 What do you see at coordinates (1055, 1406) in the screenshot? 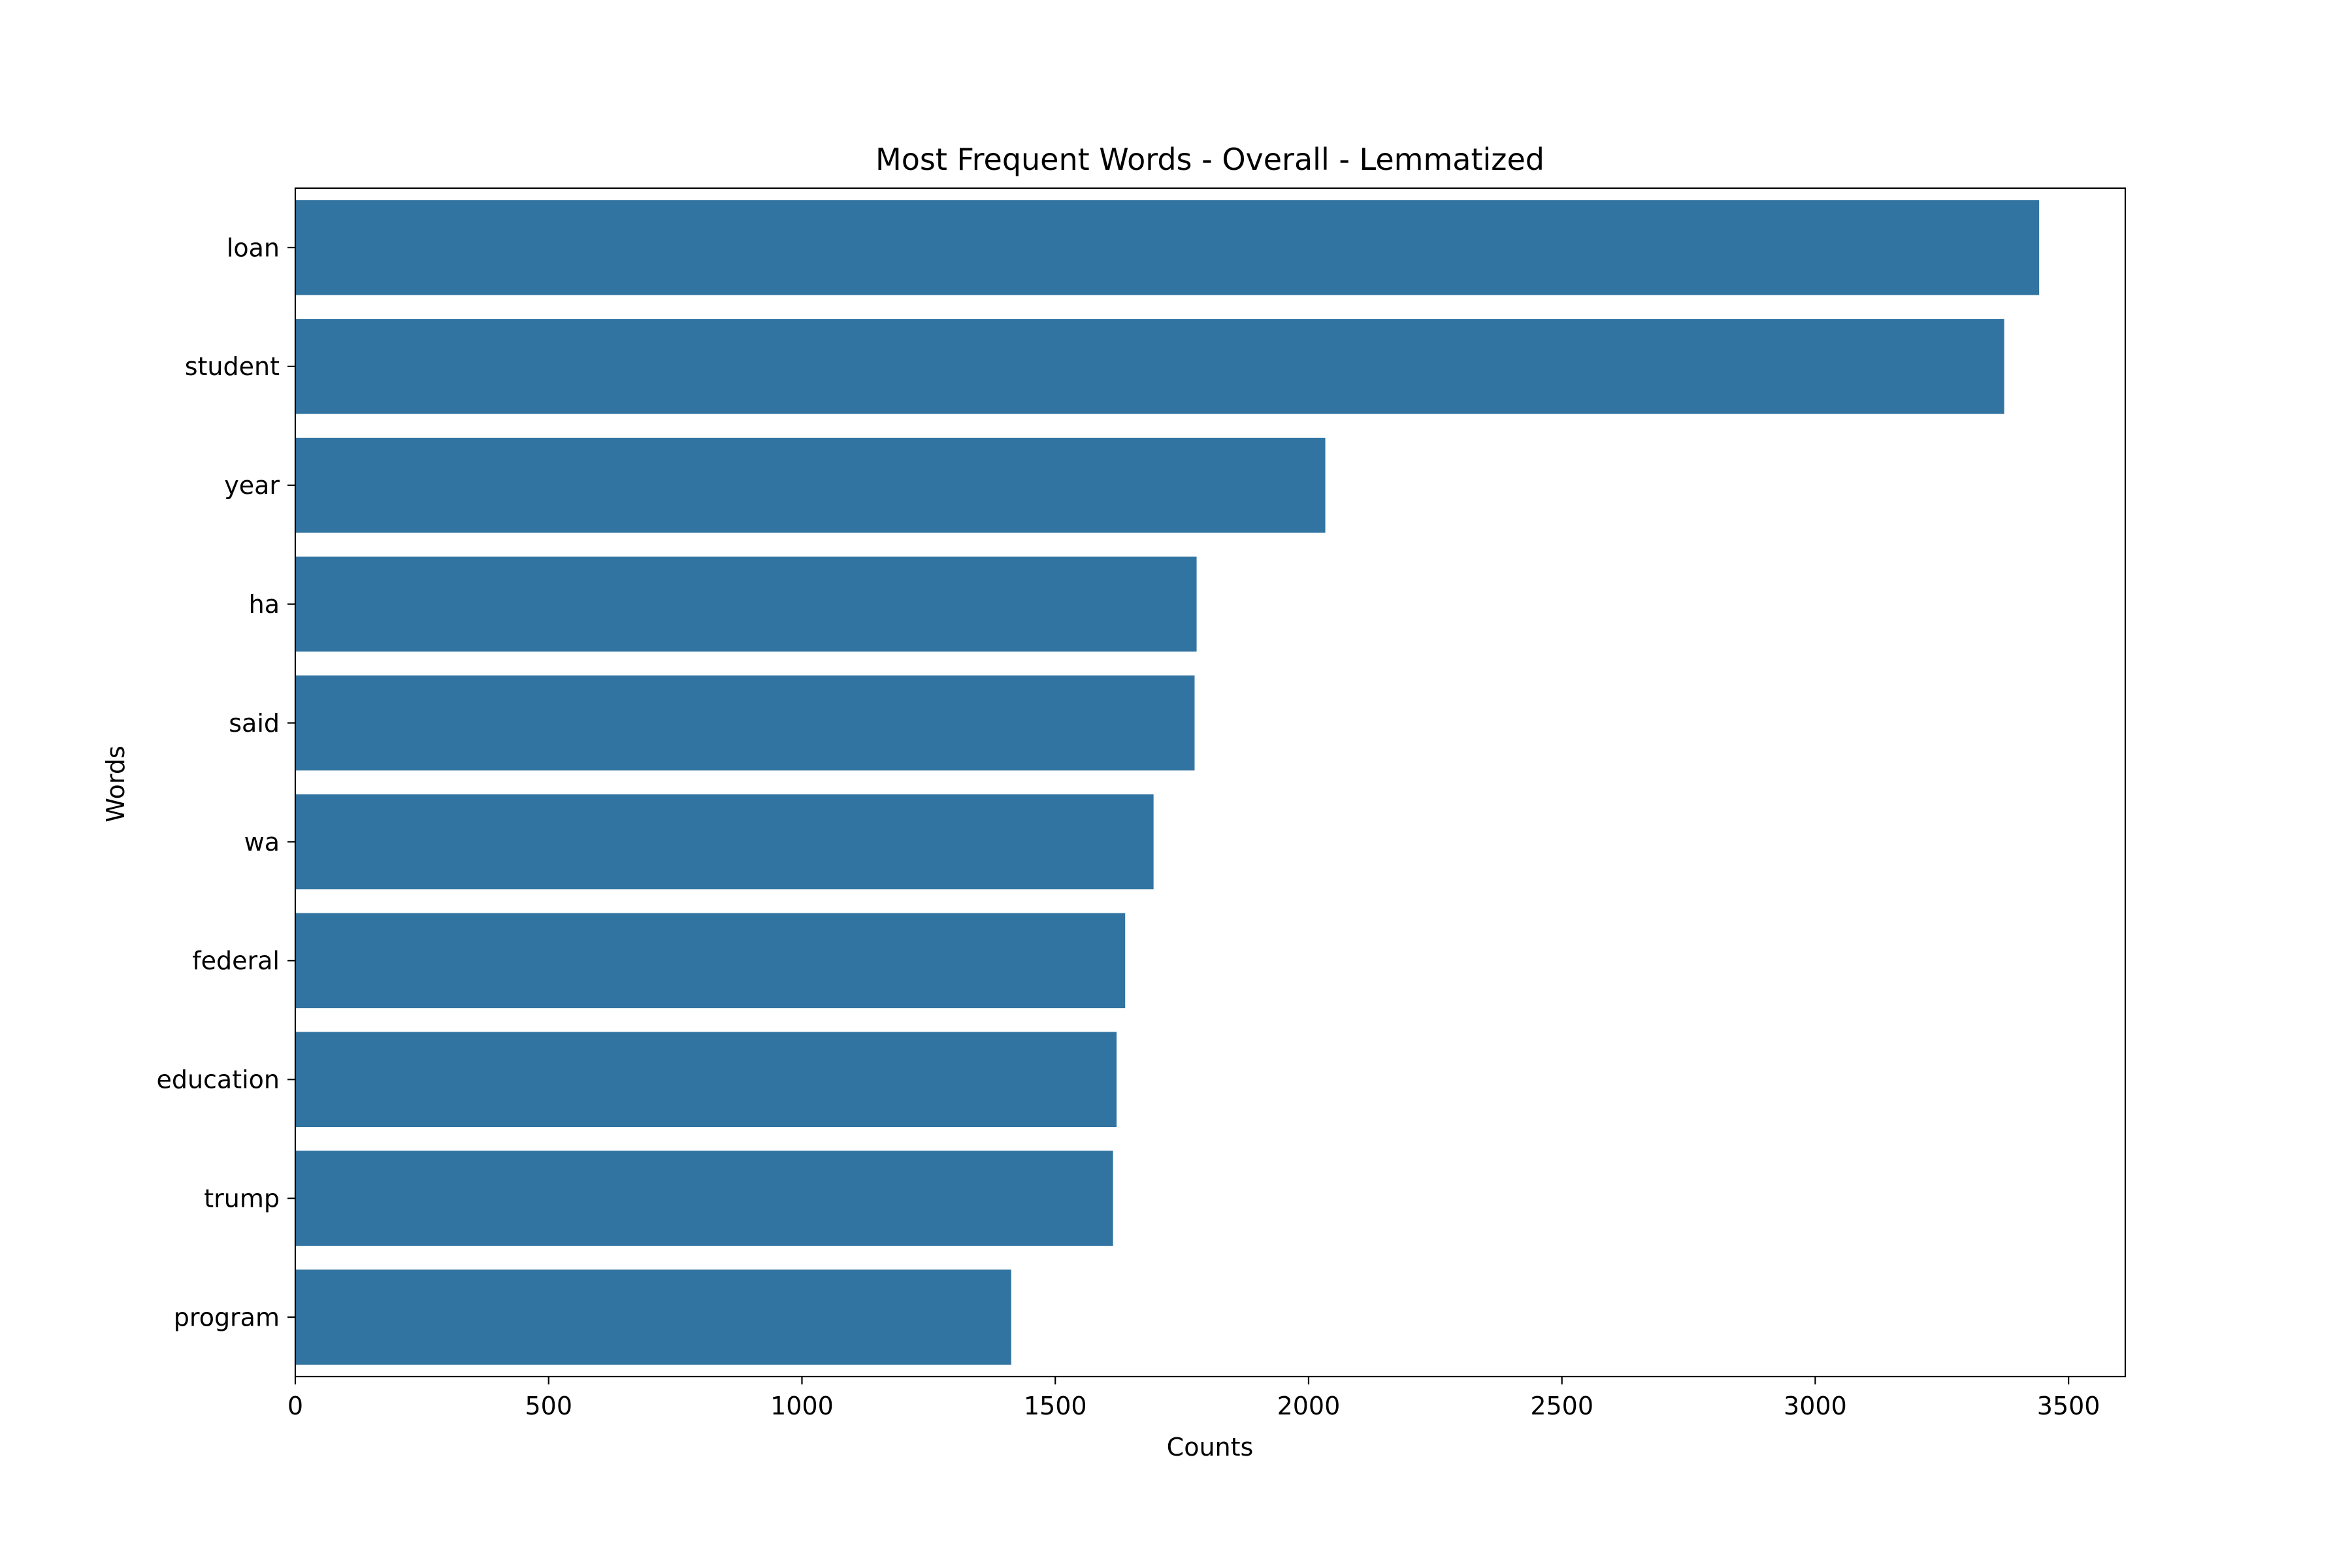
I see `x-tick-label: 1500` at bounding box center [1055, 1406].